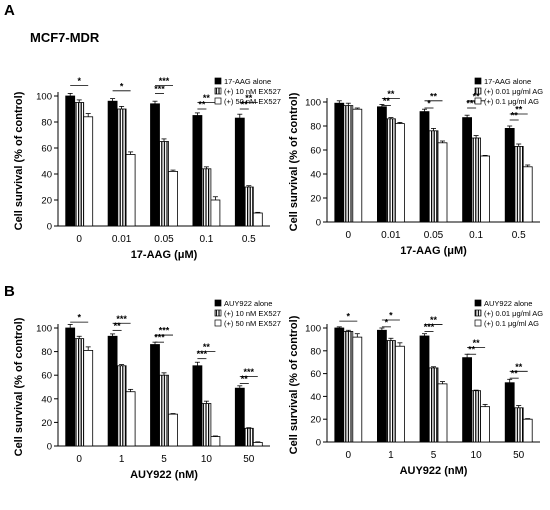 The width and height of the screenshot is (550, 510). Describe the element at coordinates (433, 251) in the screenshot. I see `x-axis-title: 17-AAG (μM)` at that location.